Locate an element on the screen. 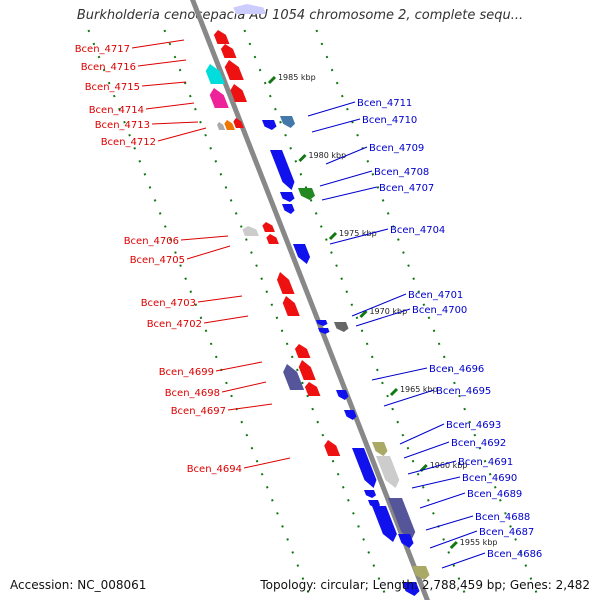  gene-label-right: Bcen_4687 is located at coordinates (506, 532).